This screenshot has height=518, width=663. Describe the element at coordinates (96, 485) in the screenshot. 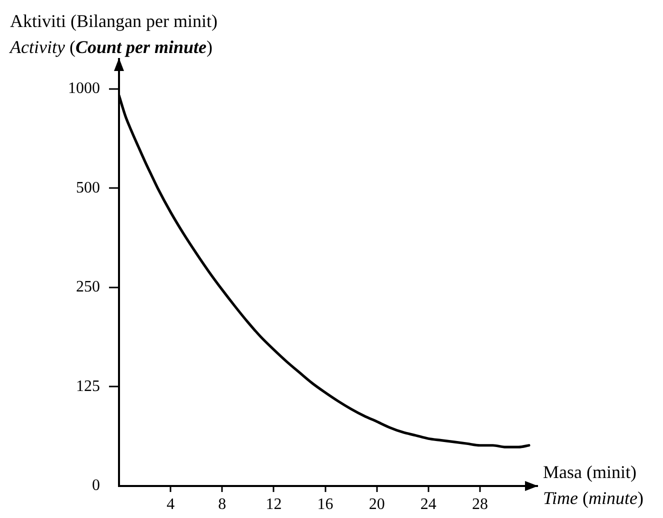

I see `y-tick-label: 0` at that location.